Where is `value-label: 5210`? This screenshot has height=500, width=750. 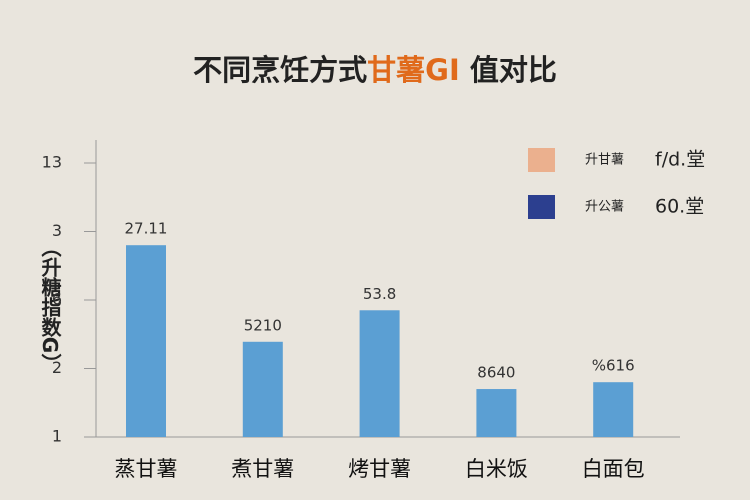
value-label: 5210 is located at coordinates (263, 325).